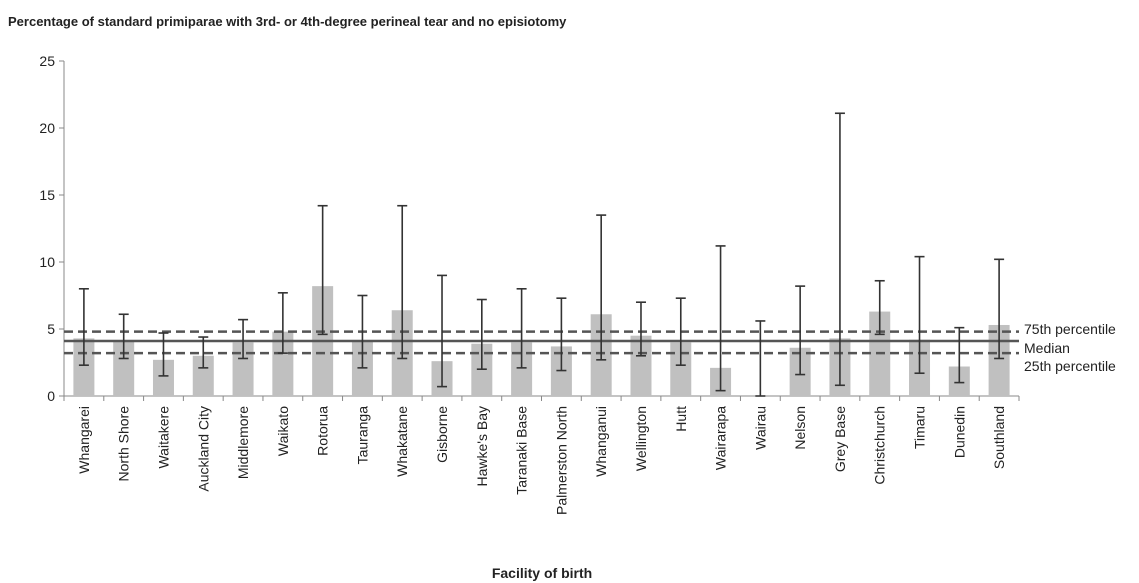 This screenshot has width=1139, height=583. What do you see at coordinates (47, 262) in the screenshot?
I see `y-tick-label: 10` at bounding box center [47, 262].